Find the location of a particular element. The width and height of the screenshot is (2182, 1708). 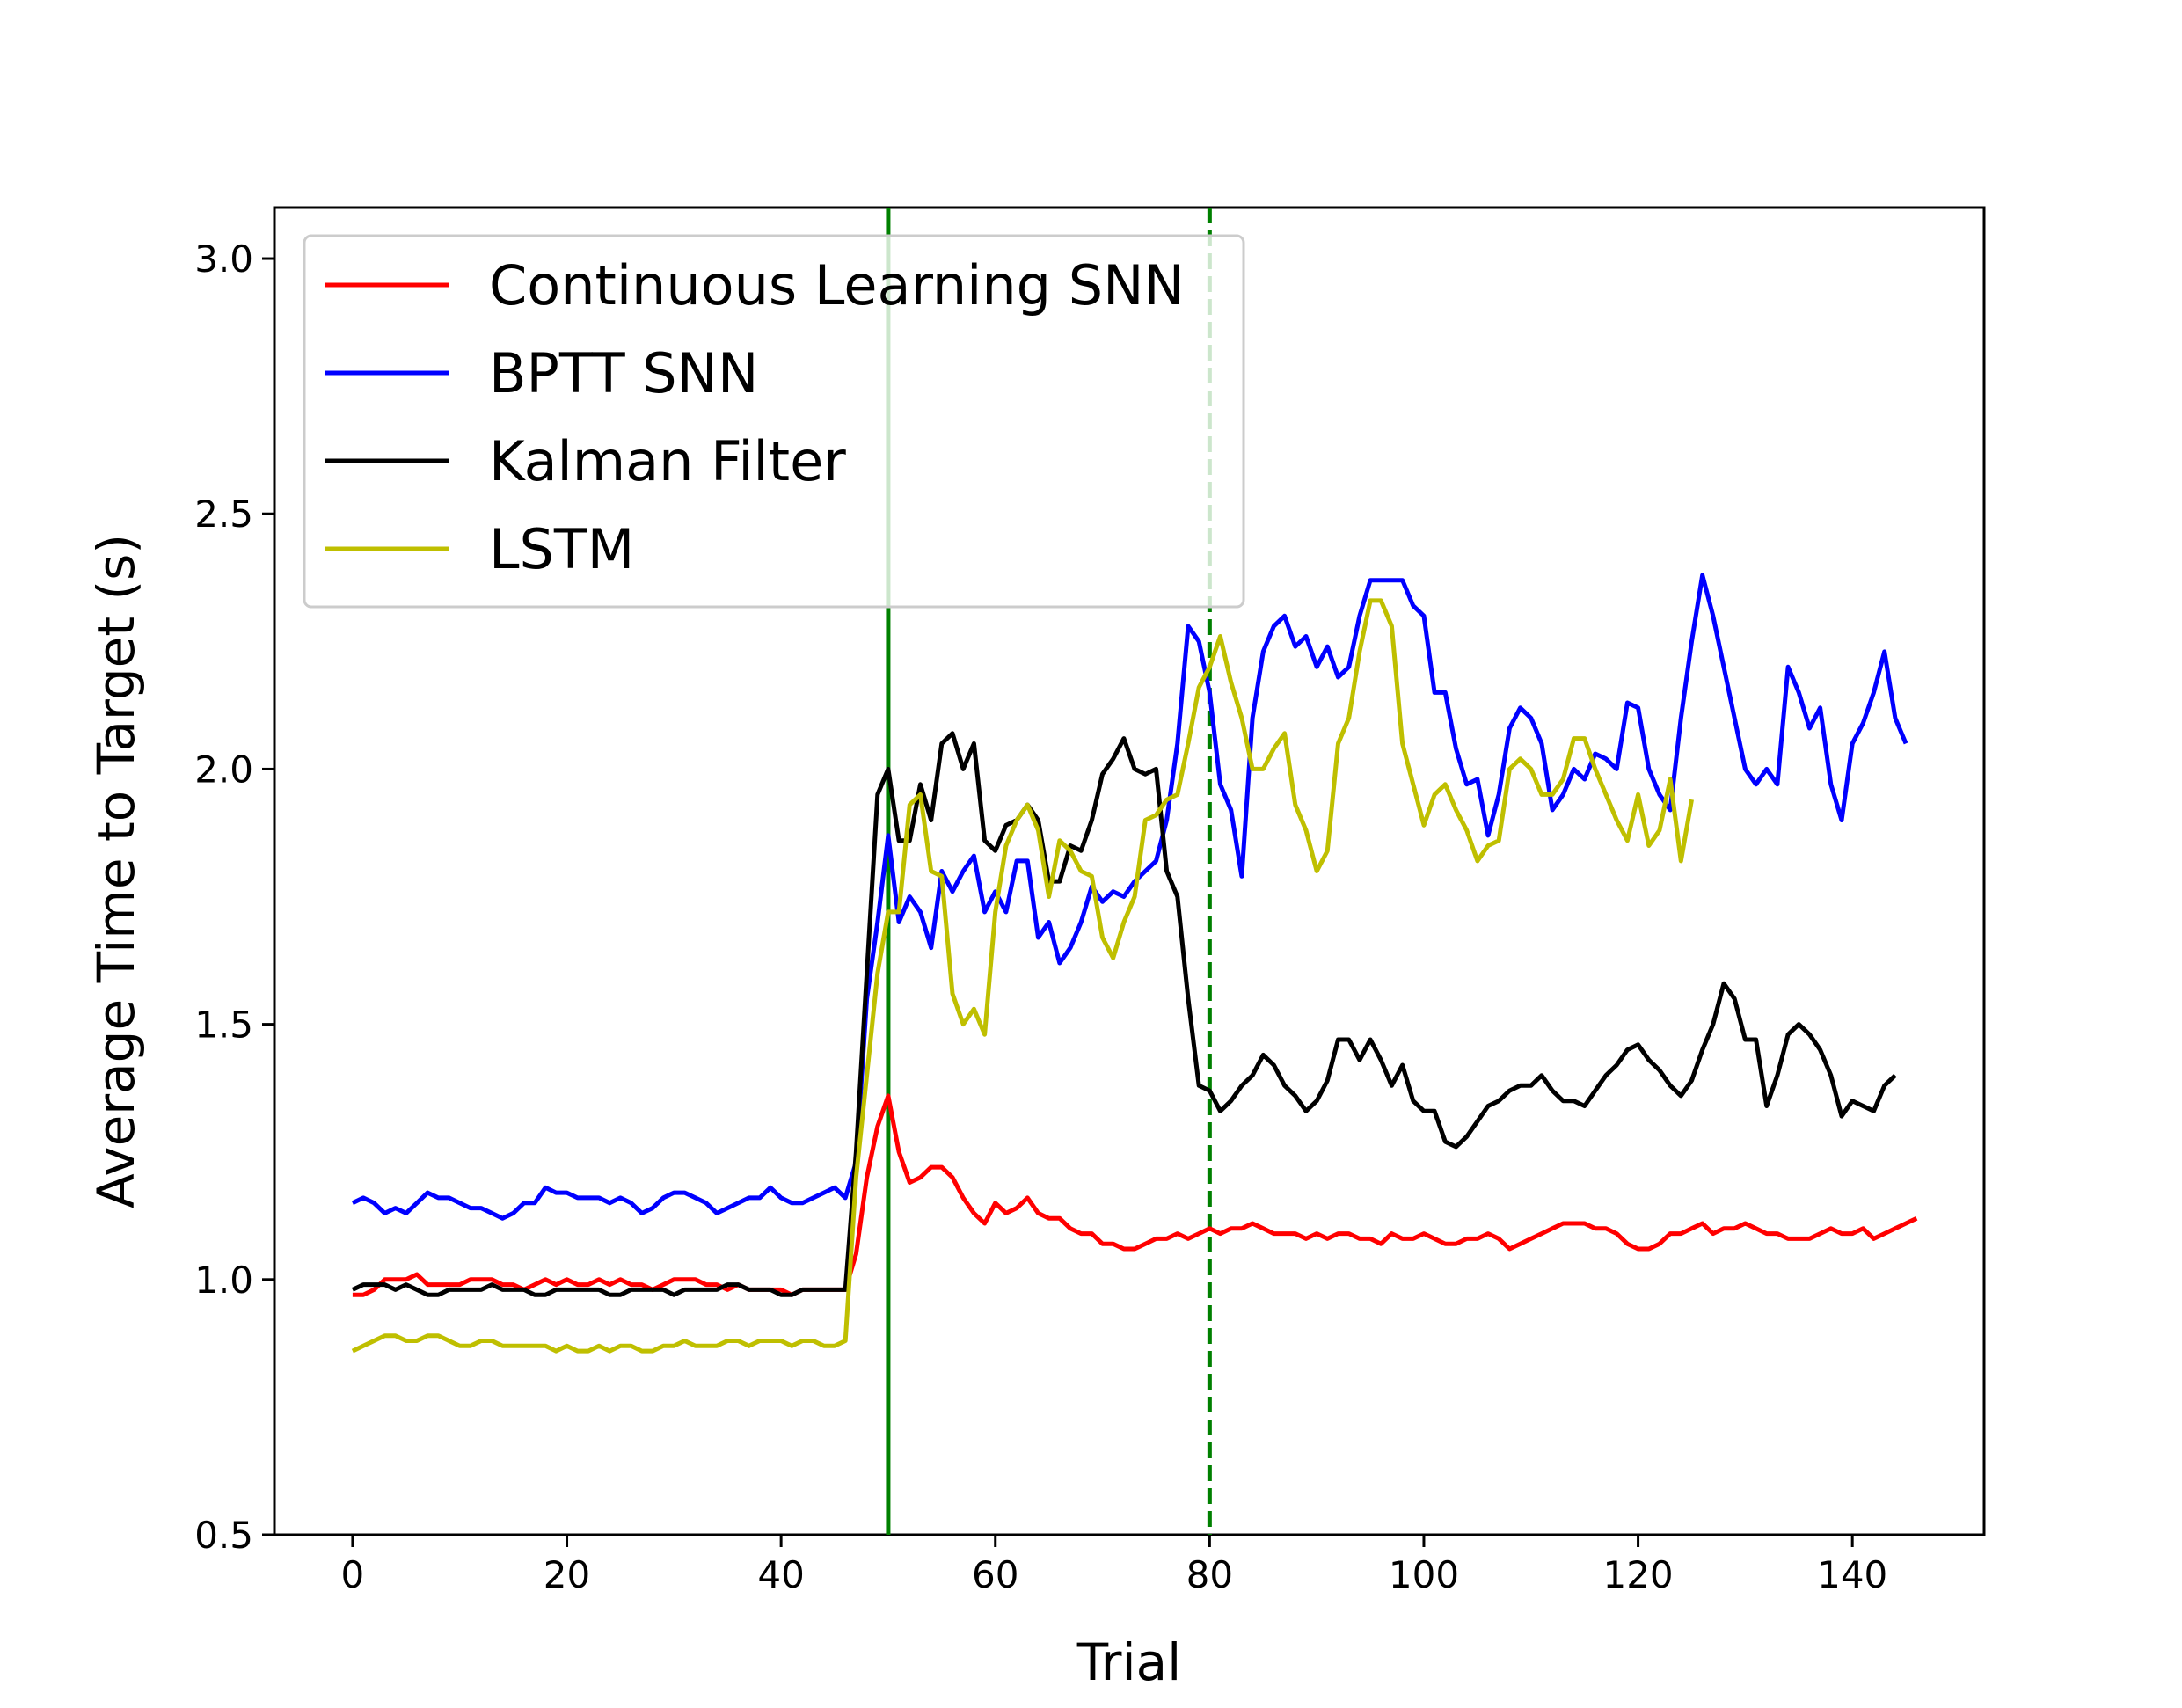

x-tick-label: 40 is located at coordinates (780, 1575).